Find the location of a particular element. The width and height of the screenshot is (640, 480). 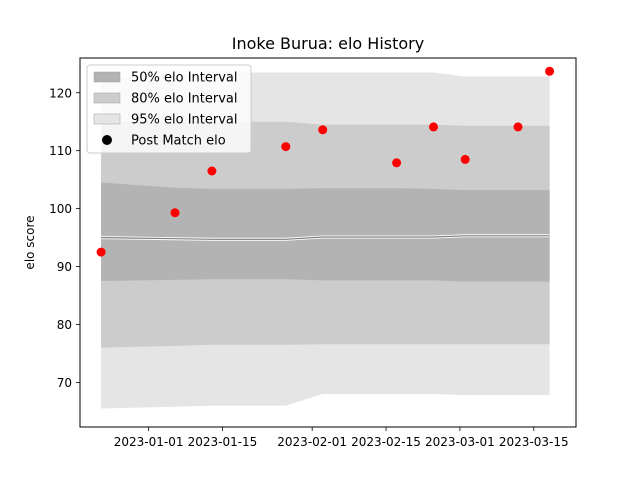

x-tick-label: 2023-01-01 is located at coordinates (149, 442).